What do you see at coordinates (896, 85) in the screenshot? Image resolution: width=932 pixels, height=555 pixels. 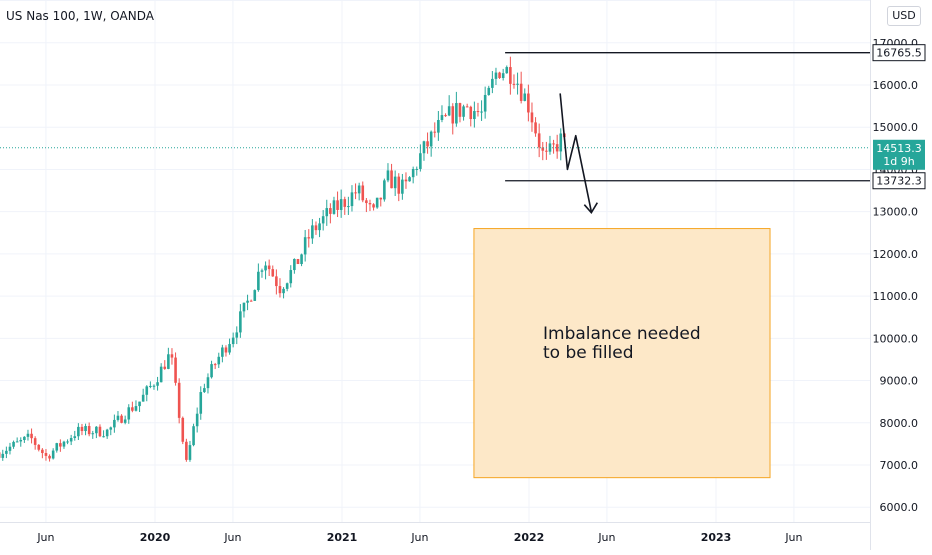 I see `y-tick-label: 16000.0` at bounding box center [896, 85].